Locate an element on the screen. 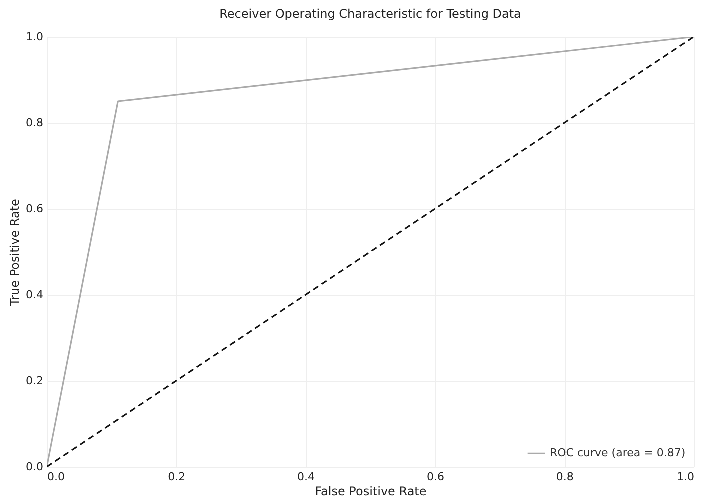 Image resolution: width=708 pixels, height=503 pixels. x-axis-title: False Positive Rate is located at coordinates (371, 491).